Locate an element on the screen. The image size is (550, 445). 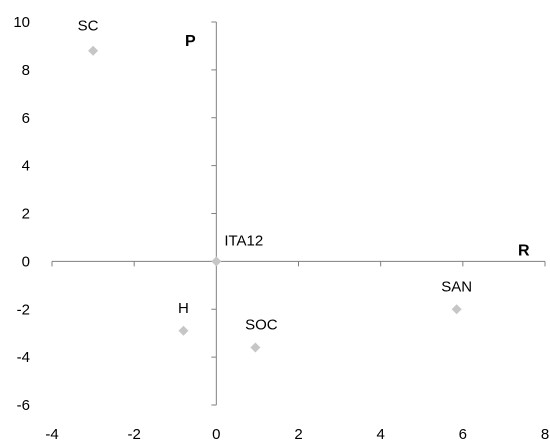
y-tick-label: 4 is located at coordinates (26, 166).